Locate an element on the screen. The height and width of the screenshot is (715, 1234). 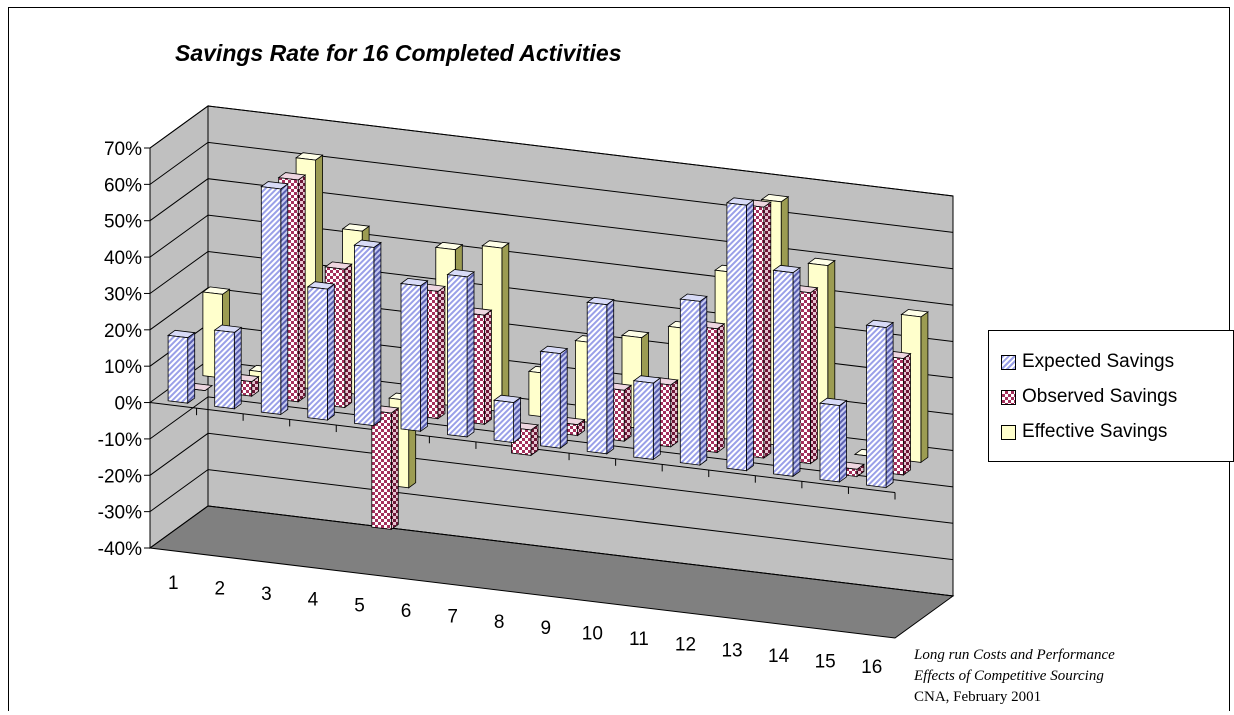
x-tick-label: 6 is located at coordinates (406, 611).